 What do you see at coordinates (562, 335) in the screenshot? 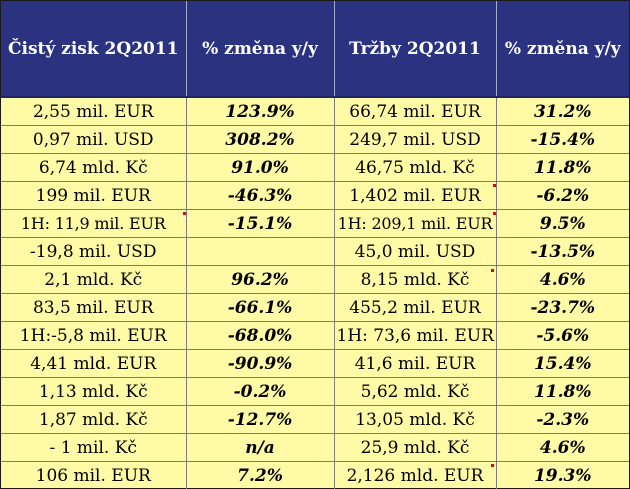
I see `cell-revenue-change: -5.6%` at bounding box center [562, 335].